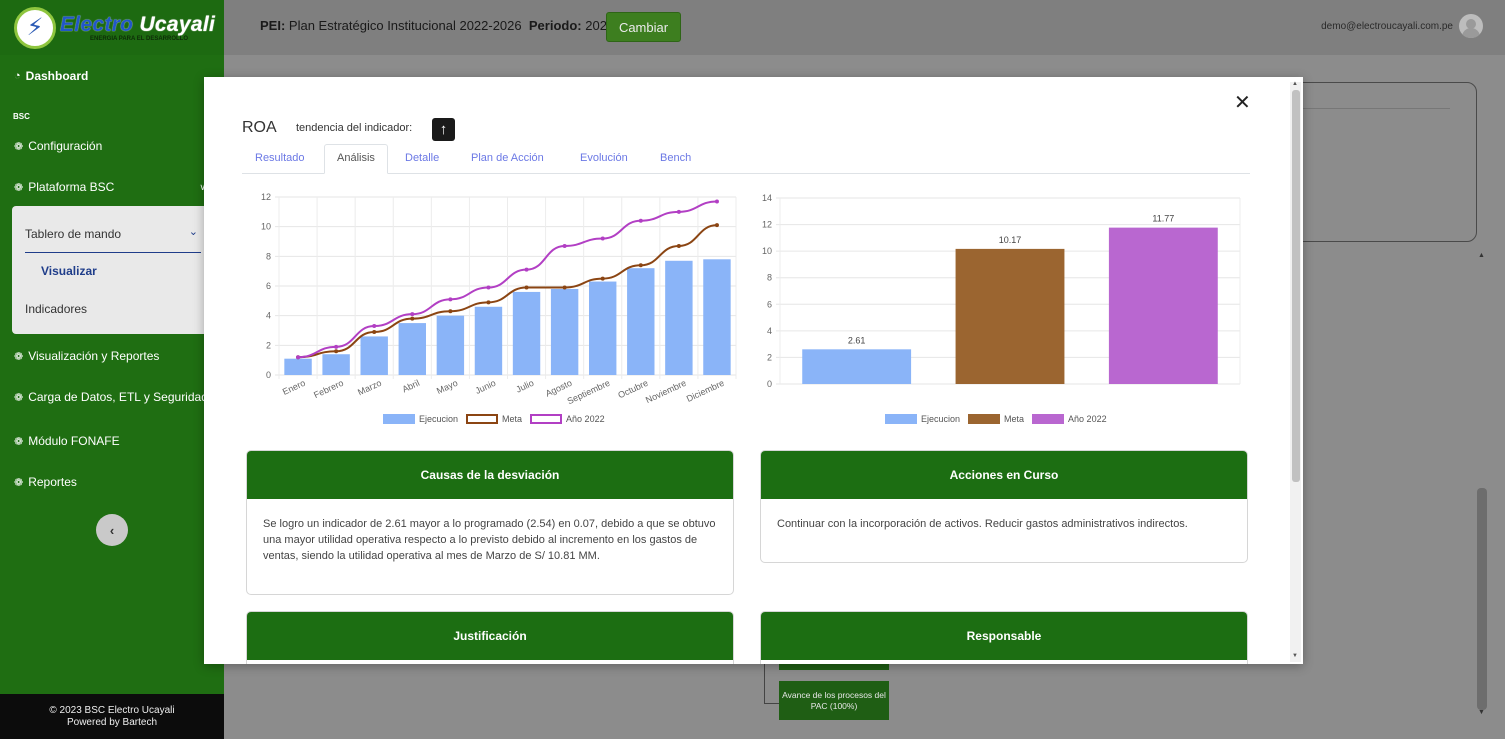 This screenshot has height=739, width=1505. I want to click on y-tick-label: 8, so click(268, 256).